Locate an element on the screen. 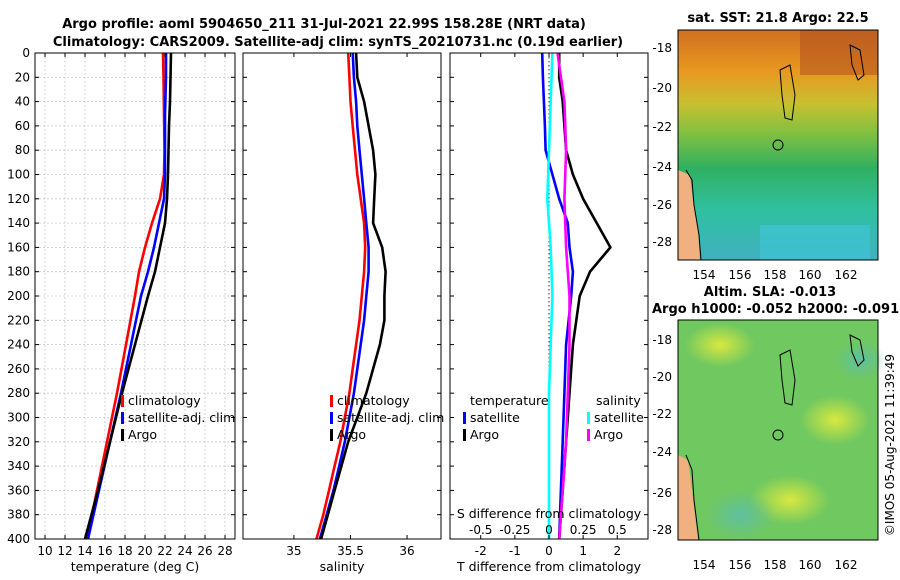 The image size is (900, 580). sst-map is located at coordinates (778, 145).